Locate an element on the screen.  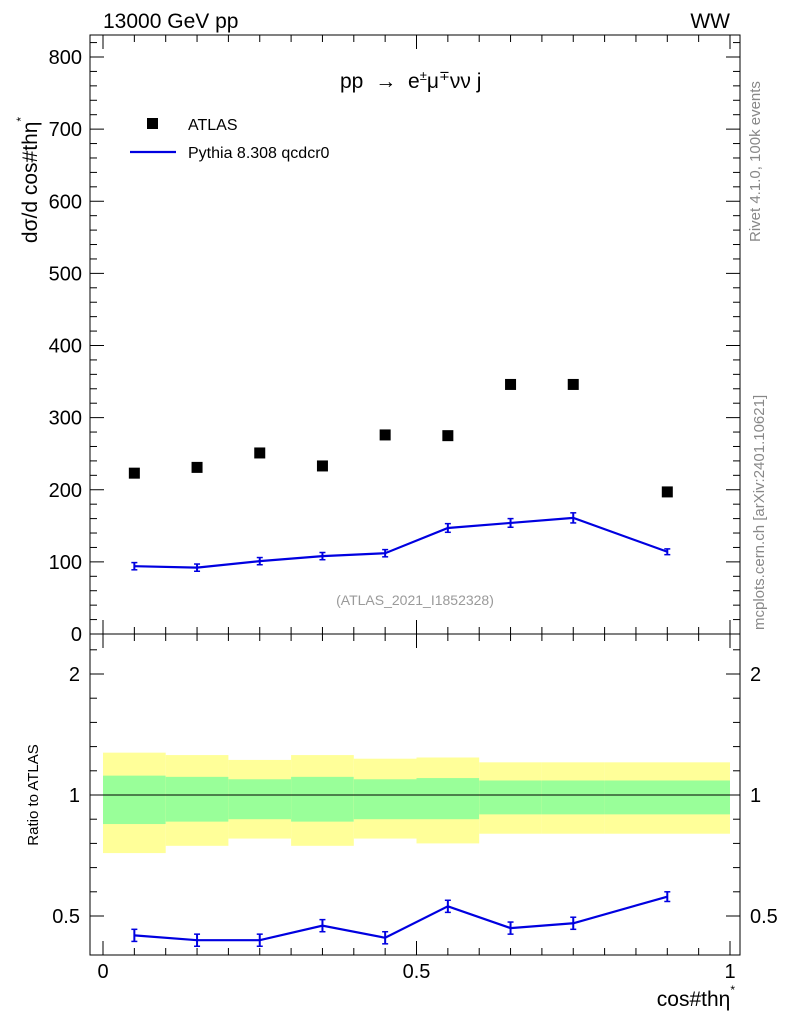
main-ytick-label: 300 is located at coordinates (65, 419).